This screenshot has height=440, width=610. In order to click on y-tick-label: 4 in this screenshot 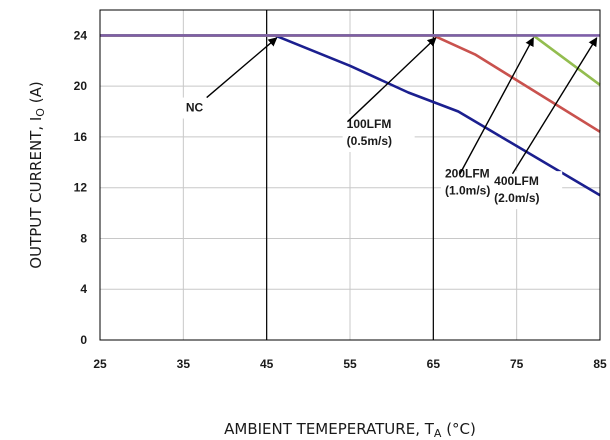, I will do `click(83, 289)`.